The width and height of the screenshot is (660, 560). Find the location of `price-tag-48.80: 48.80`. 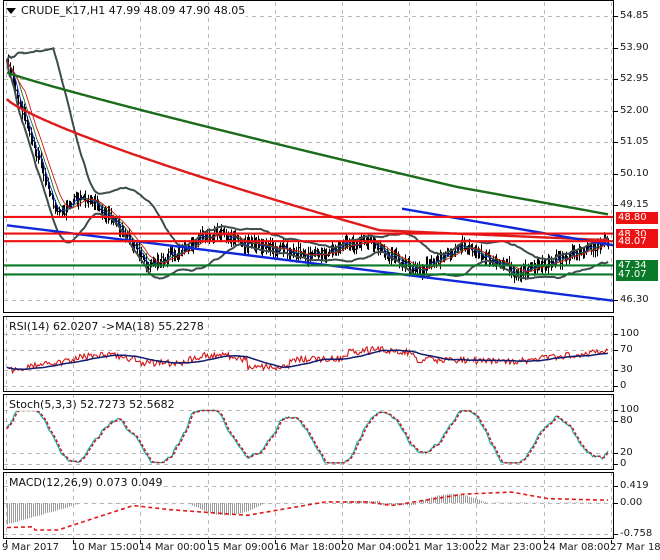

price-tag-48.80: 48.80 is located at coordinates (637, 218).